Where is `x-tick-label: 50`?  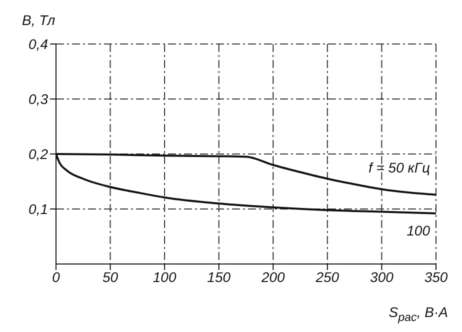
x-tick-label: 50 is located at coordinates (110, 276).